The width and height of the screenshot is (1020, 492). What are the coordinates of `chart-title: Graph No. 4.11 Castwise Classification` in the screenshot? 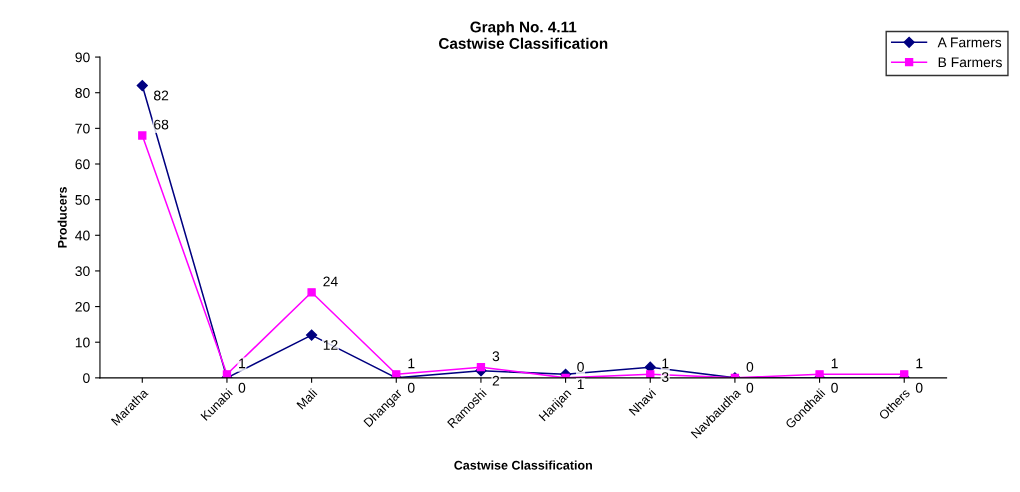 It's located at (523, 35).